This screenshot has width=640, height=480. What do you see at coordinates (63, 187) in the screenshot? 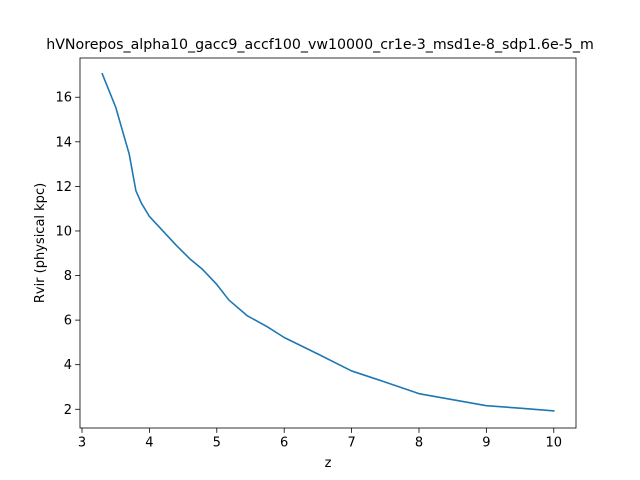
I see `y-tick-label: 12` at bounding box center [63, 187].